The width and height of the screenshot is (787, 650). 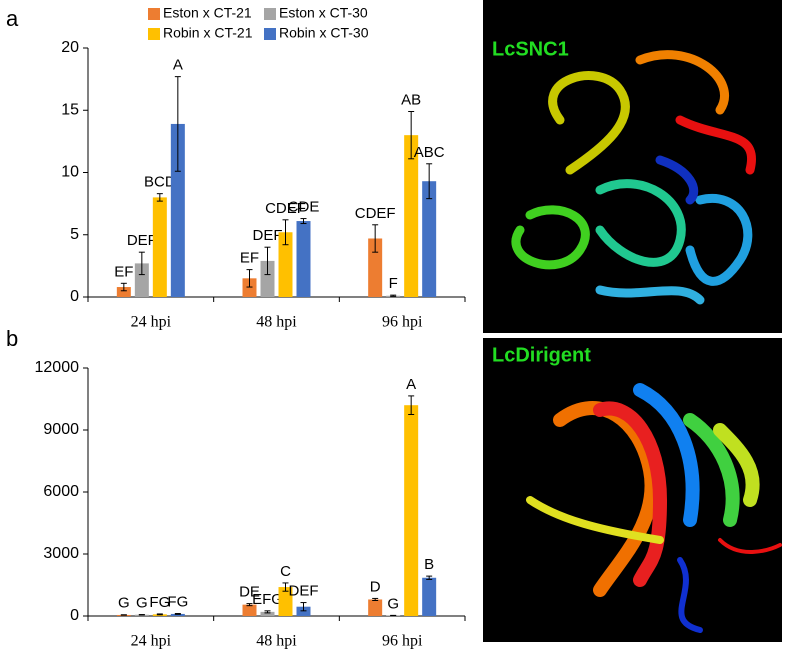 What do you see at coordinates (411, 99) in the screenshot?
I see `significance-letter: AB` at bounding box center [411, 99].